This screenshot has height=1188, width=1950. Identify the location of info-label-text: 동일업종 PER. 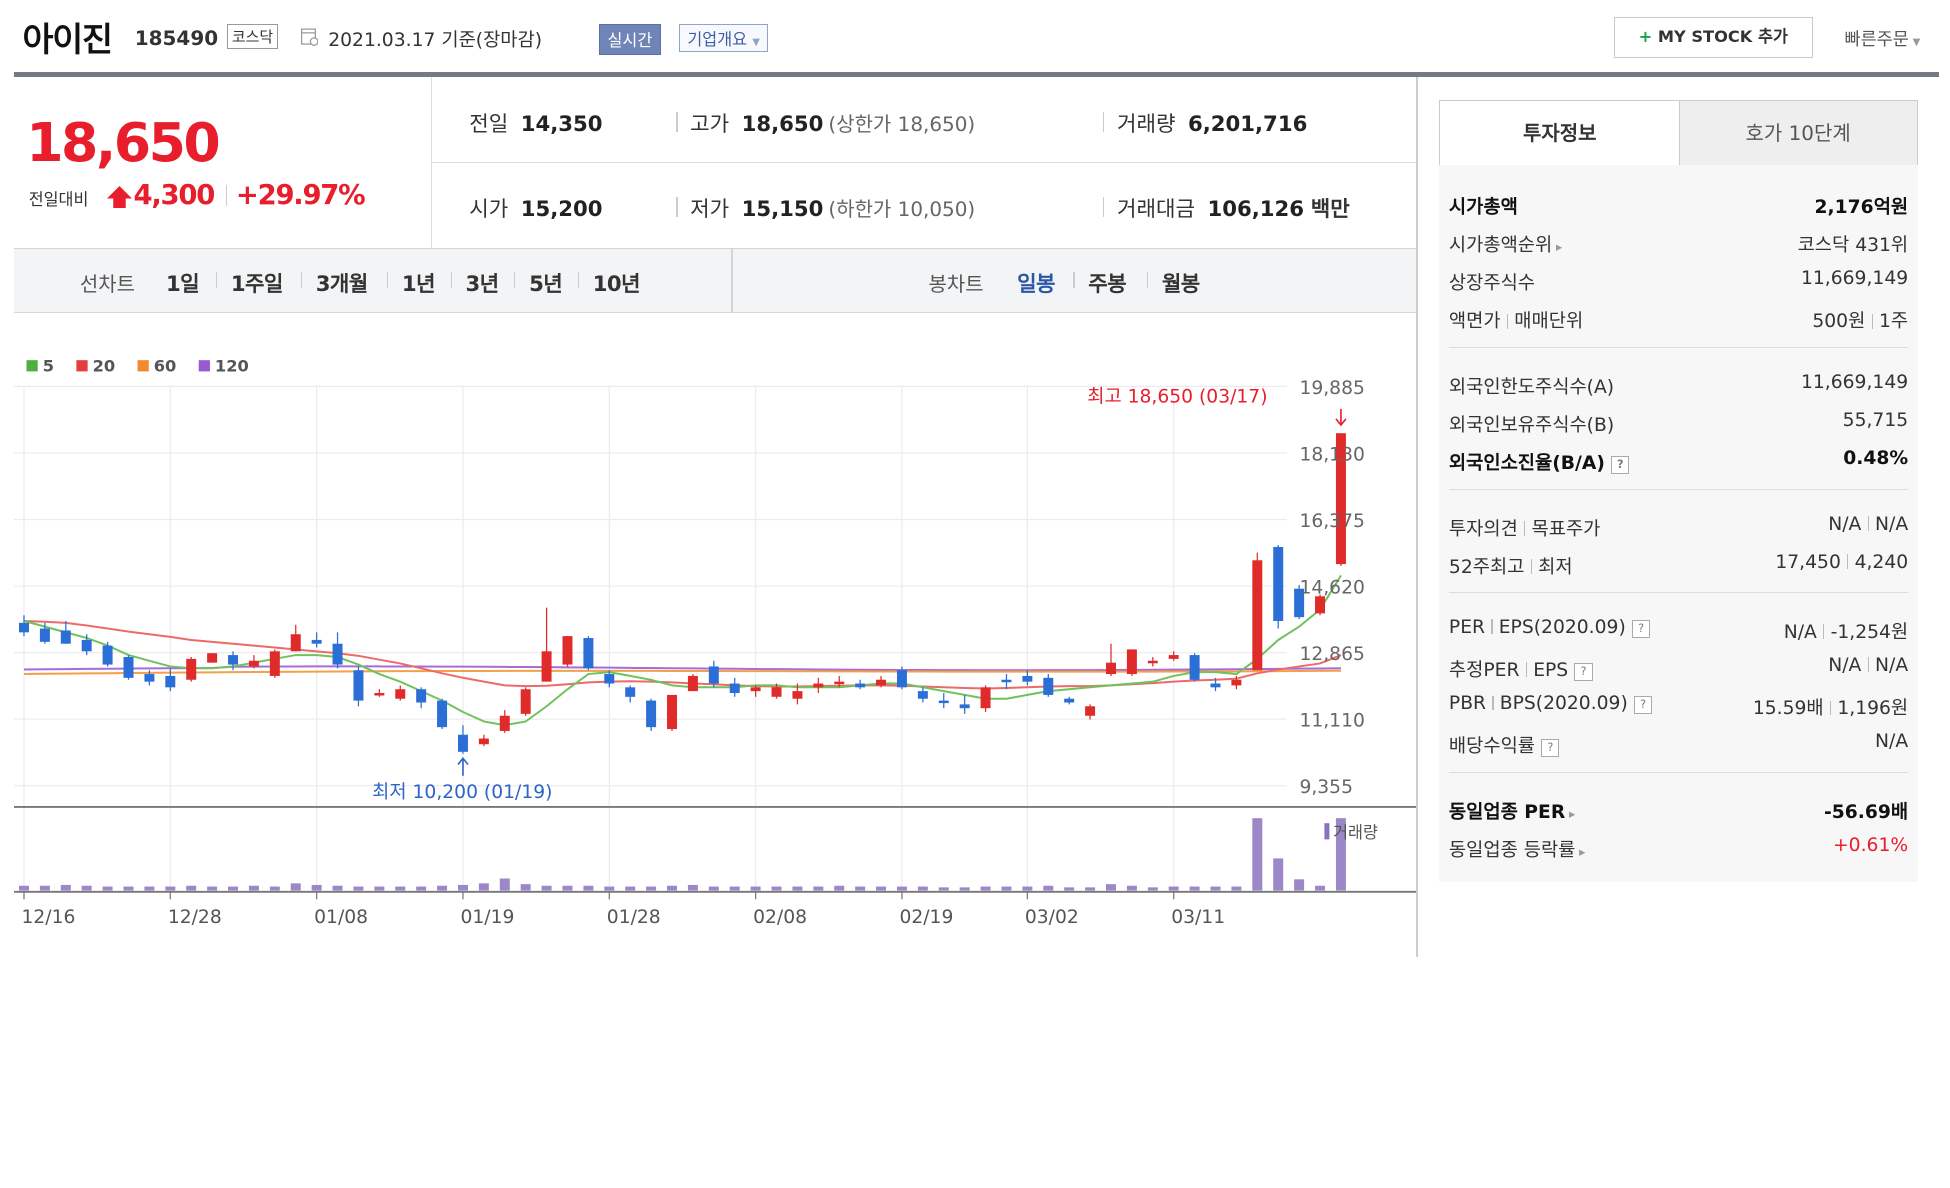
(1507, 812).